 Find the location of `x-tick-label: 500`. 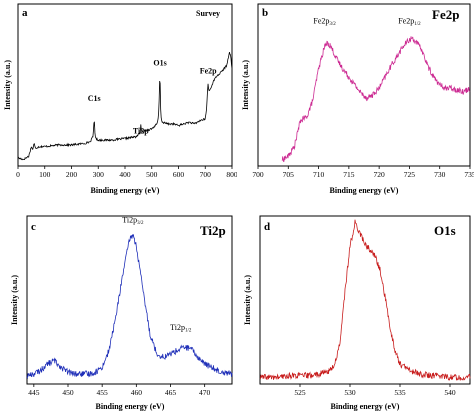

x-tick-label: 500 is located at coordinates (152, 174).